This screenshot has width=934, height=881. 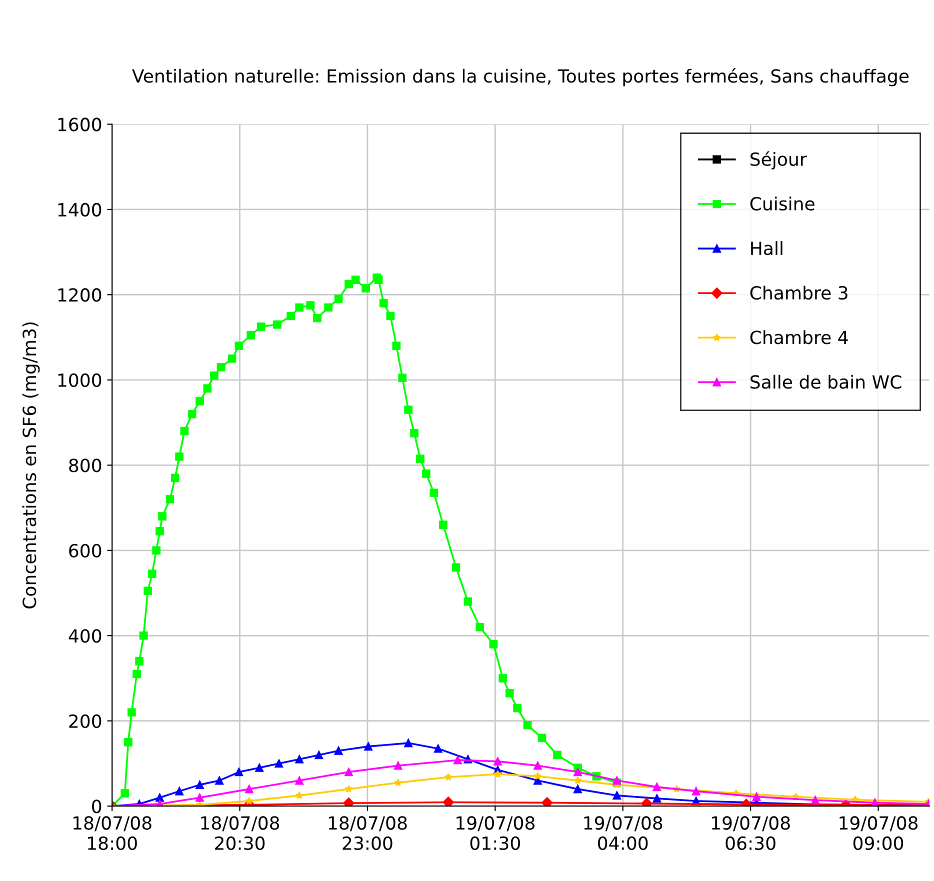 I want to click on y-tick-label: 1400, so click(x=80, y=209).